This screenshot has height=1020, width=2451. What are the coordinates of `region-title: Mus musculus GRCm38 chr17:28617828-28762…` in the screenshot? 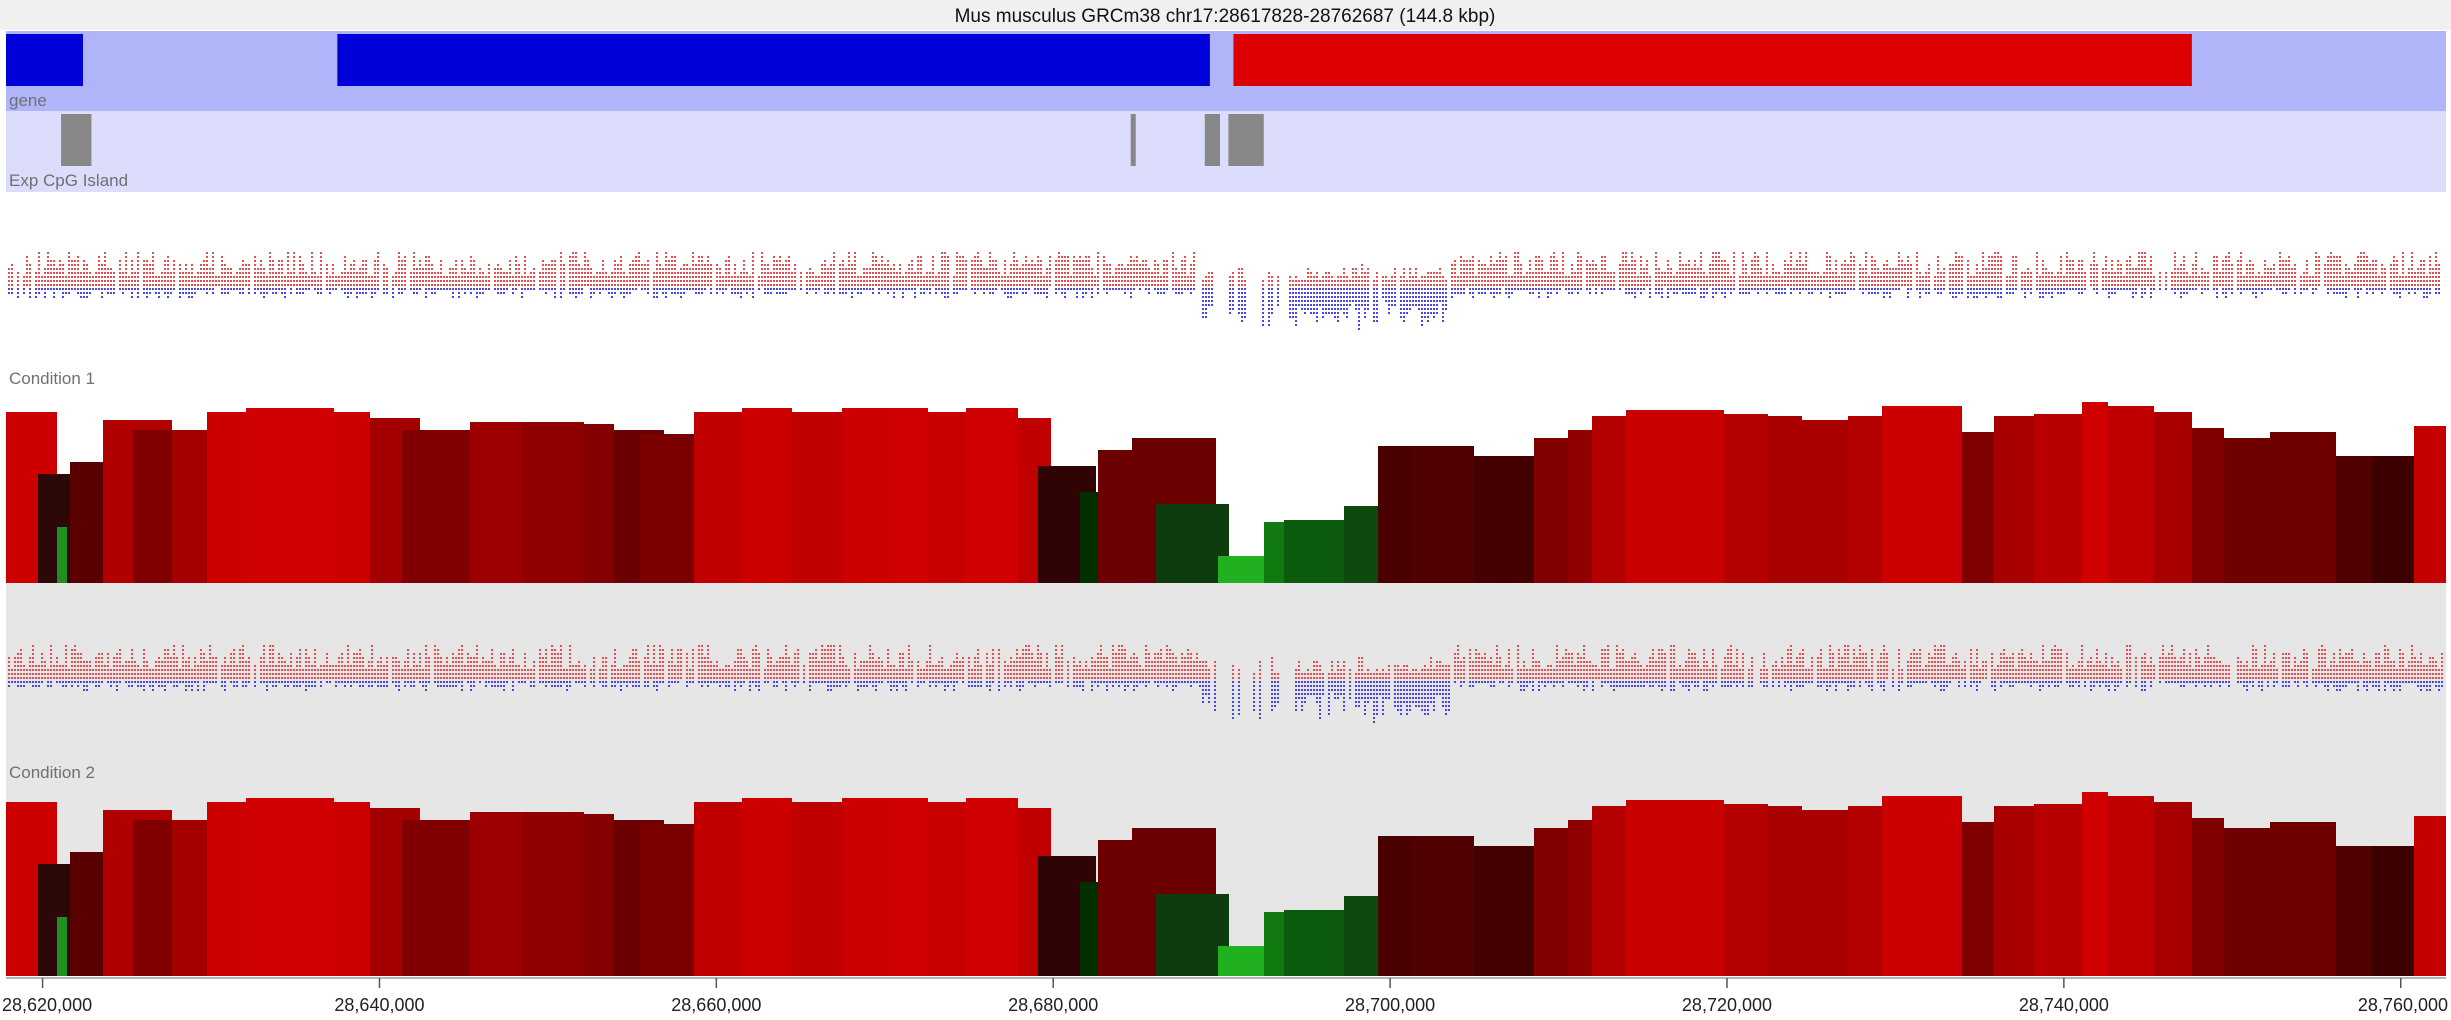 It's located at (1225, 16).